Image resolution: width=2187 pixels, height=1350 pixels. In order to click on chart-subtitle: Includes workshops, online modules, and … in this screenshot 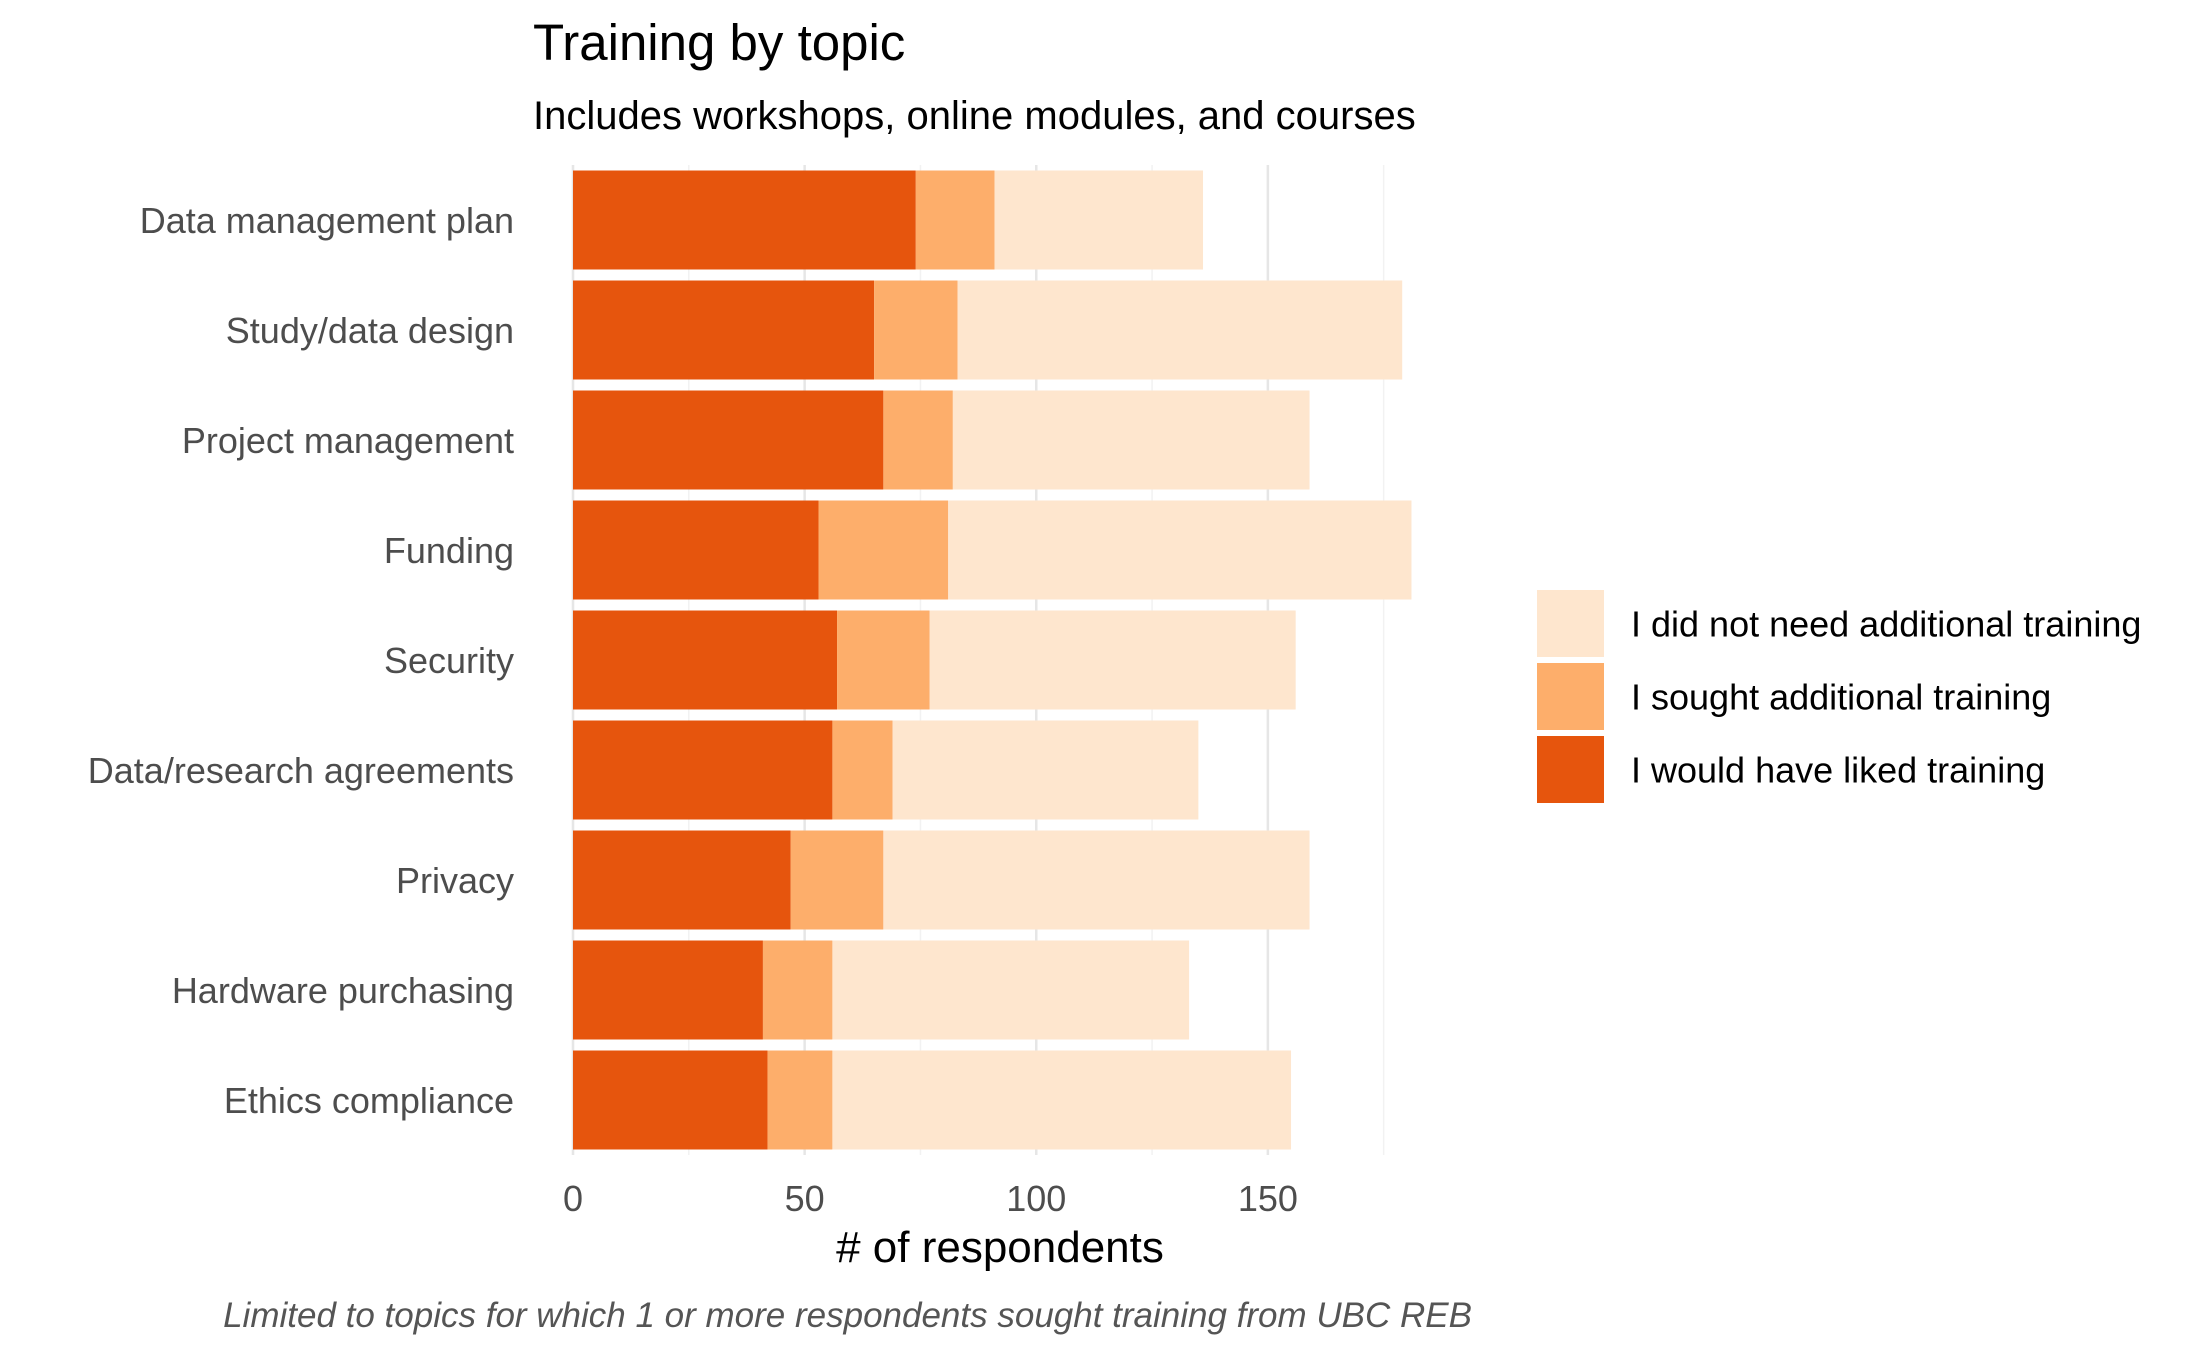, I will do `click(974, 116)`.